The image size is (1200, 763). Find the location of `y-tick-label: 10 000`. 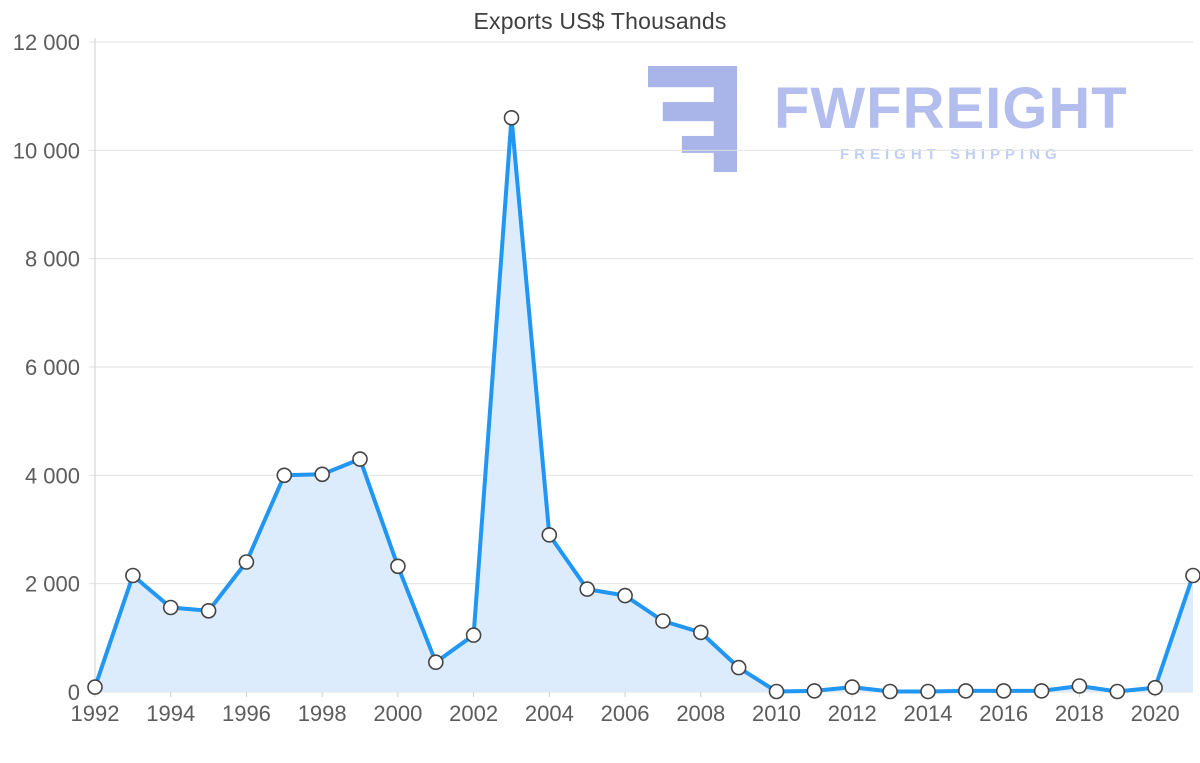

y-tick-label: 10 000 is located at coordinates (46, 150).